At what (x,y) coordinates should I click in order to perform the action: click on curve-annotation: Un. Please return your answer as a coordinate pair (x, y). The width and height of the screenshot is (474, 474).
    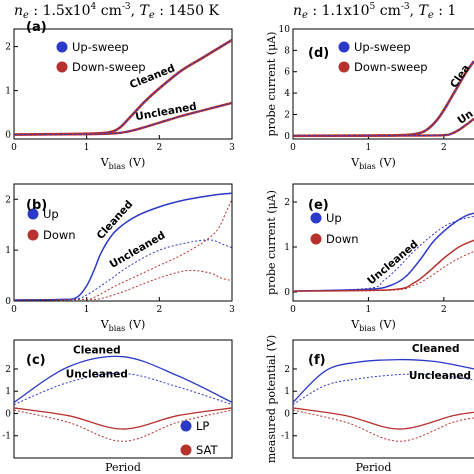
    Looking at the image, I should click on (464, 117).